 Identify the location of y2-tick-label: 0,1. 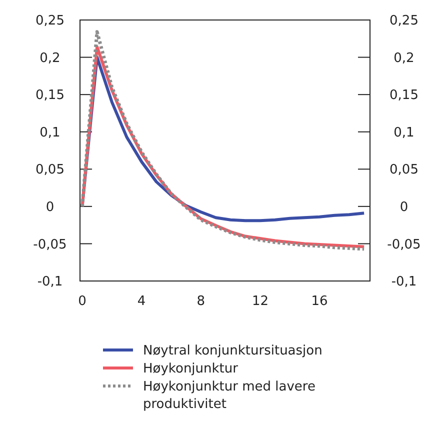
(404, 132).